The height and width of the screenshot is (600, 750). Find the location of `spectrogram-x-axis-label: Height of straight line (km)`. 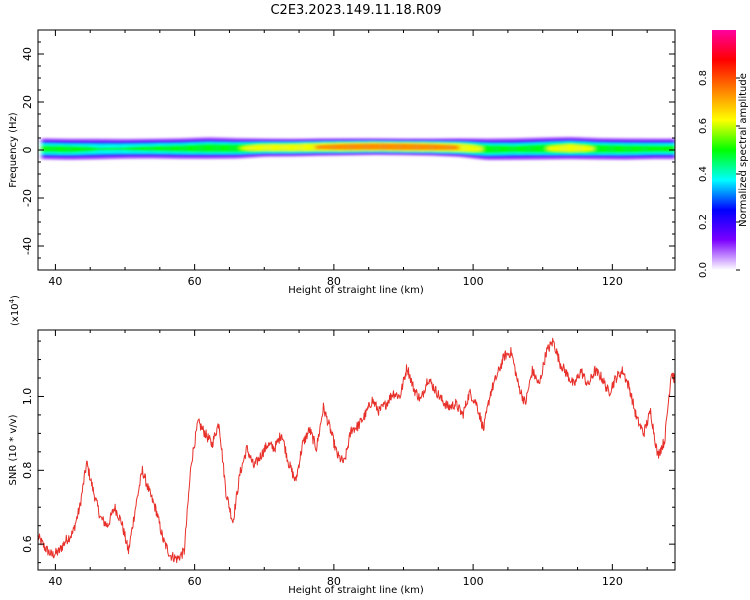

spectrogram-x-axis-label: Height of straight line (km) is located at coordinates (356, 290).